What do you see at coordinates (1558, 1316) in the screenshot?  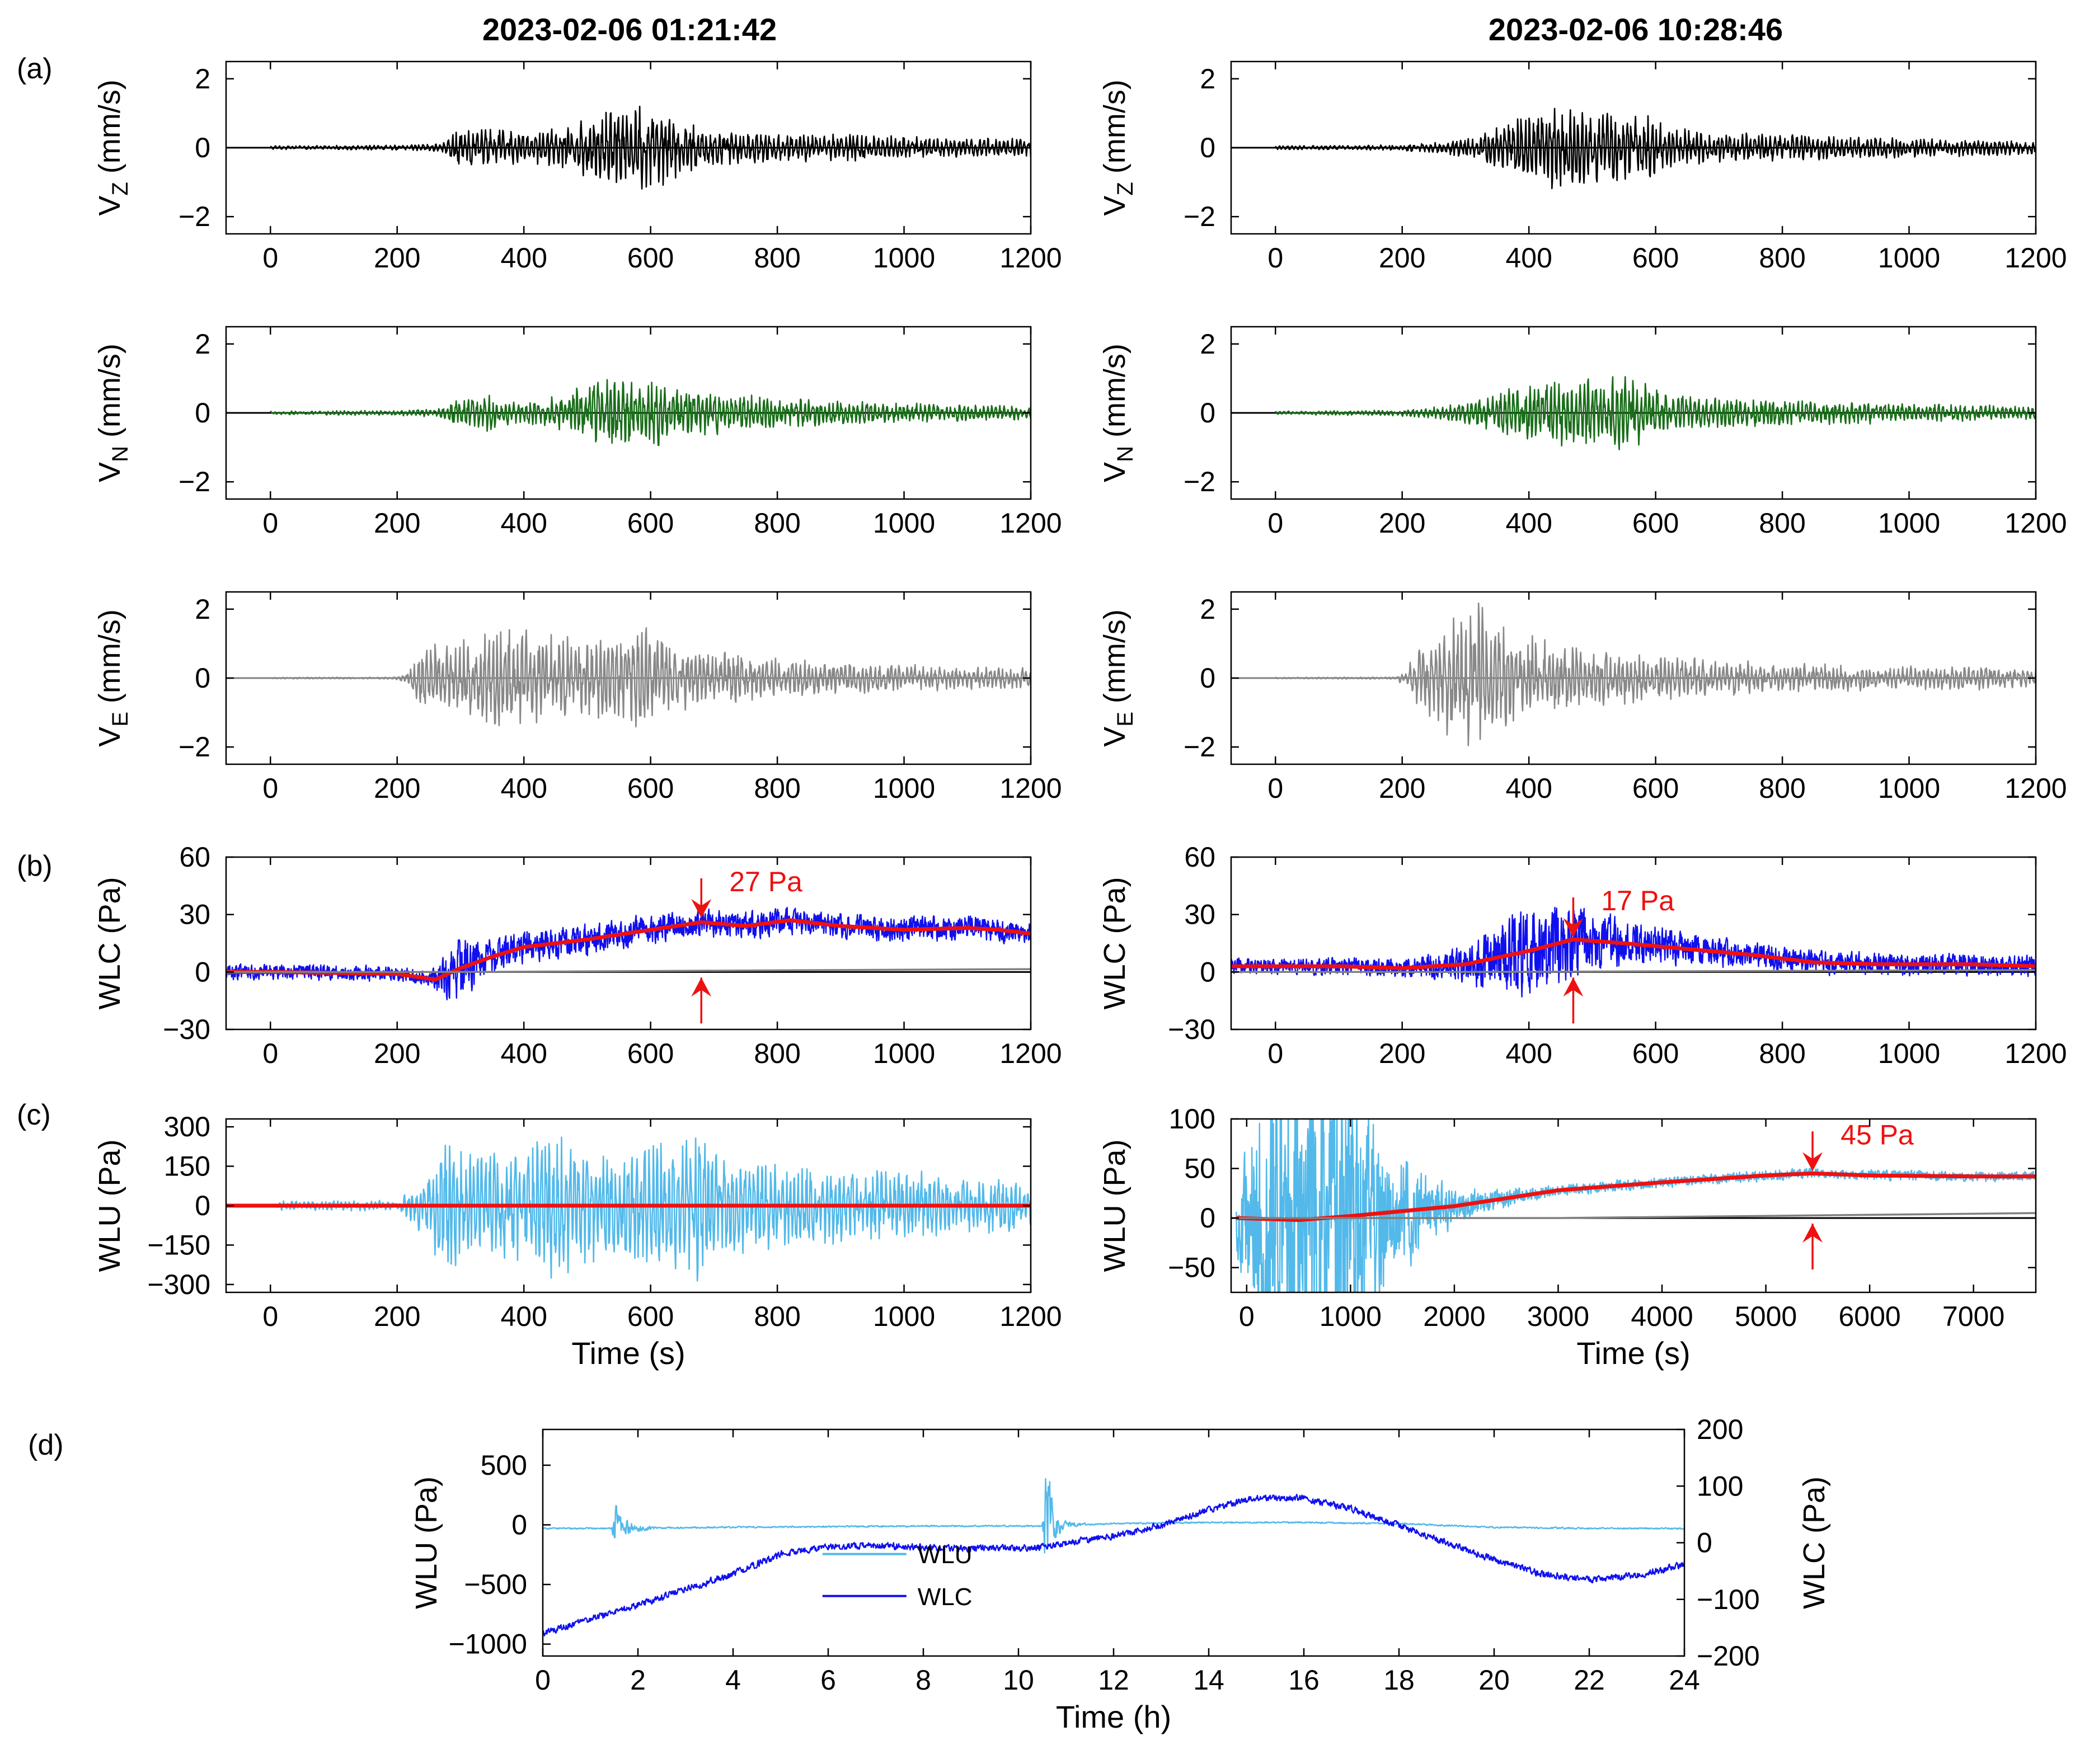 I see `x-tick-label: 3000` at bounding box center [1558, 1316].